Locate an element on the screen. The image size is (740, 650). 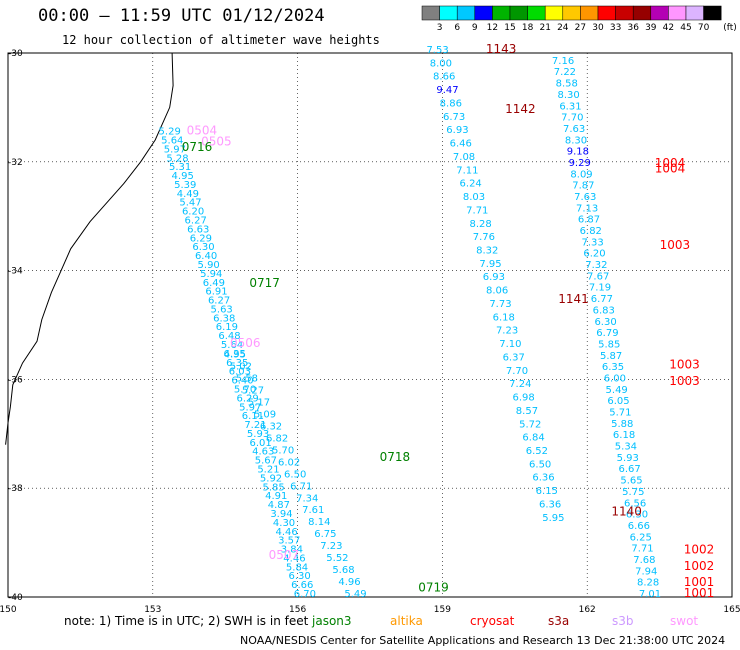
wave-height-value: 6.82 is located at coordinates (277, 438).